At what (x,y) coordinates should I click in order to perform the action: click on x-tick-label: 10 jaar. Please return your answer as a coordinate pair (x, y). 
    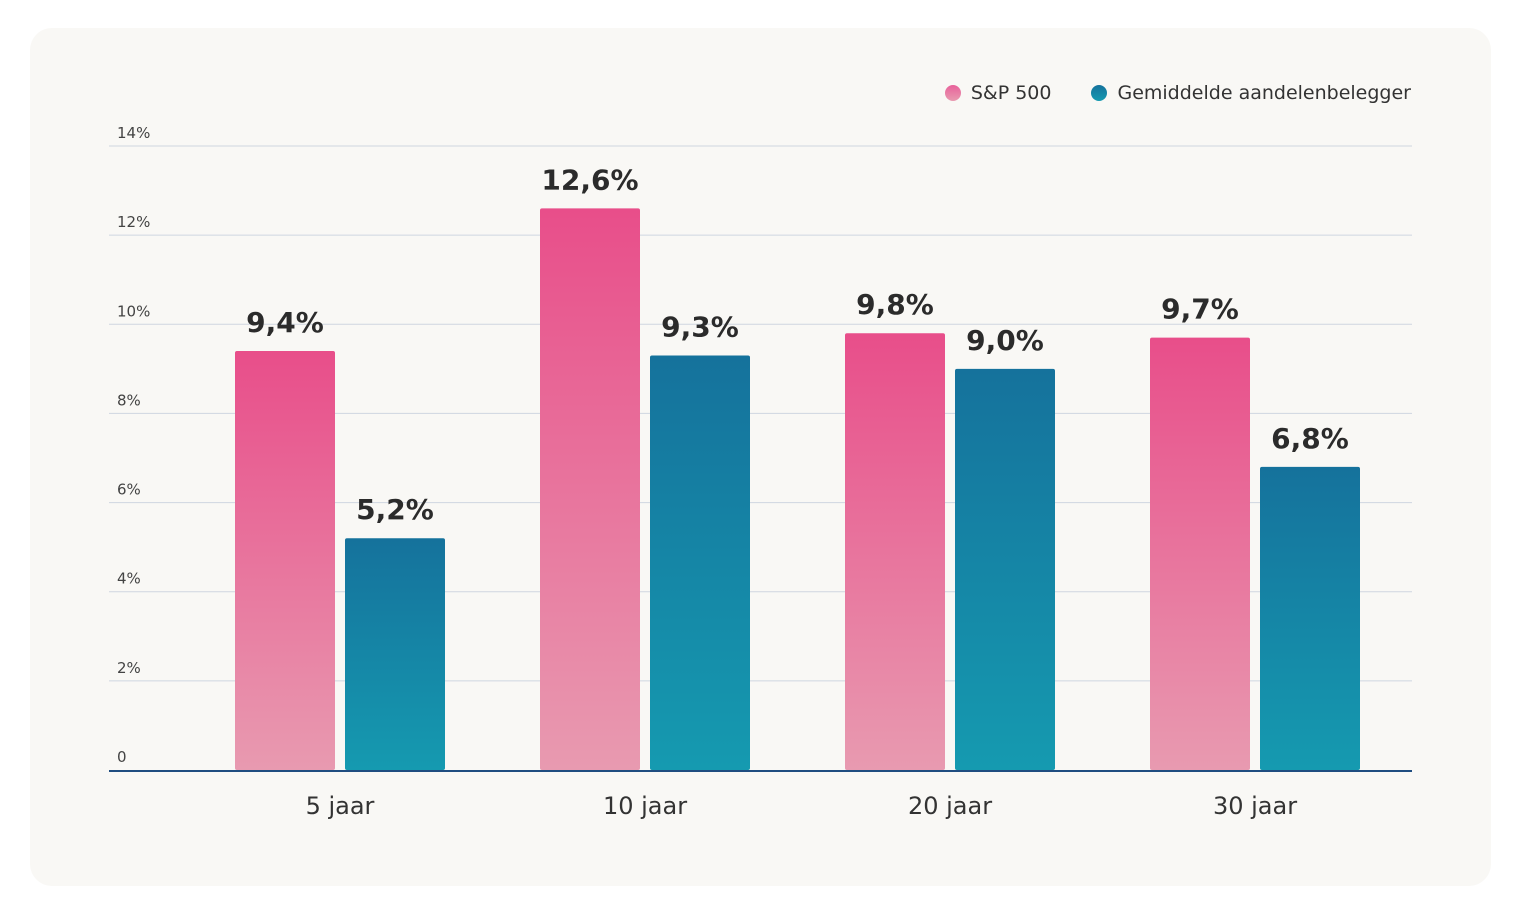
    Looking at the image, I should click on (645, 806).